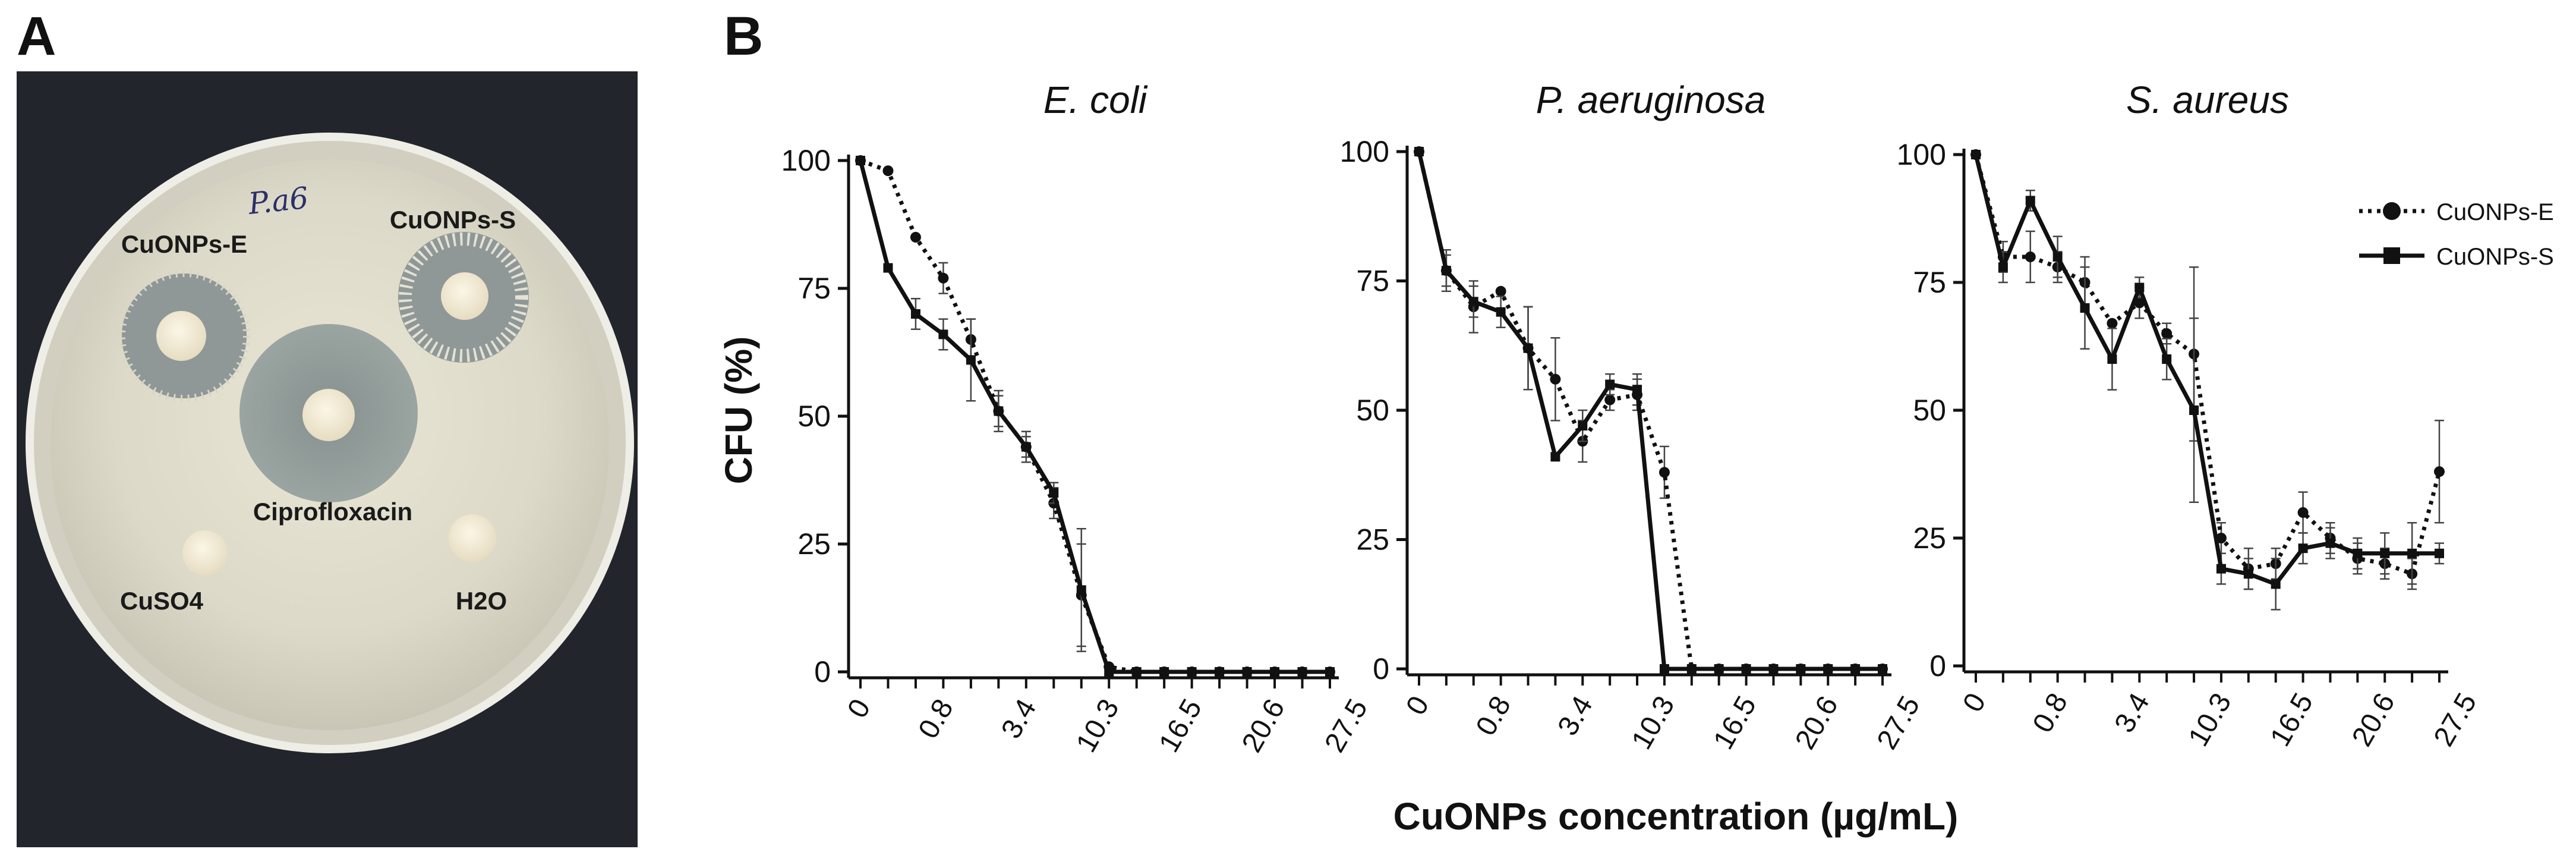 This screenshot has width=2576, height=852. Describe the element at coordinates (332, 512) in the screenshot. I see `label-ciprofloxacin: Ciprofloxacin` at that location.